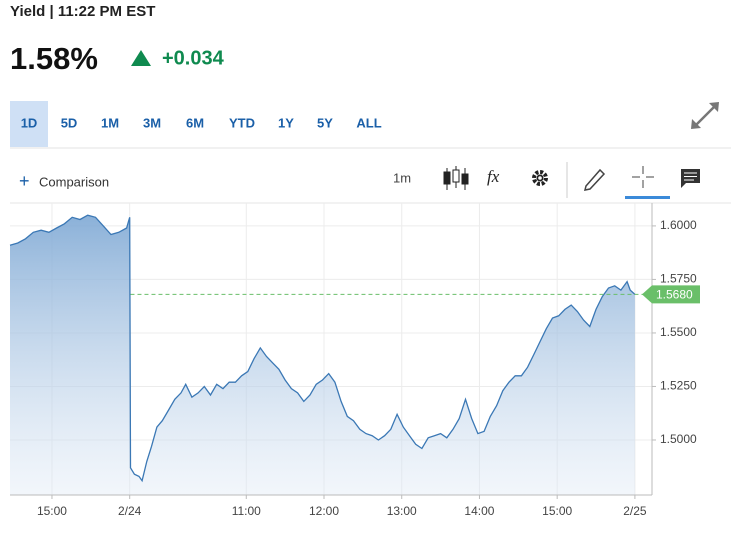 This screenshot has height=557, width=741. Describe the element at coordinates (678, 439) in the screenshot. I see `y-tick-label: 1.5000` at that location.